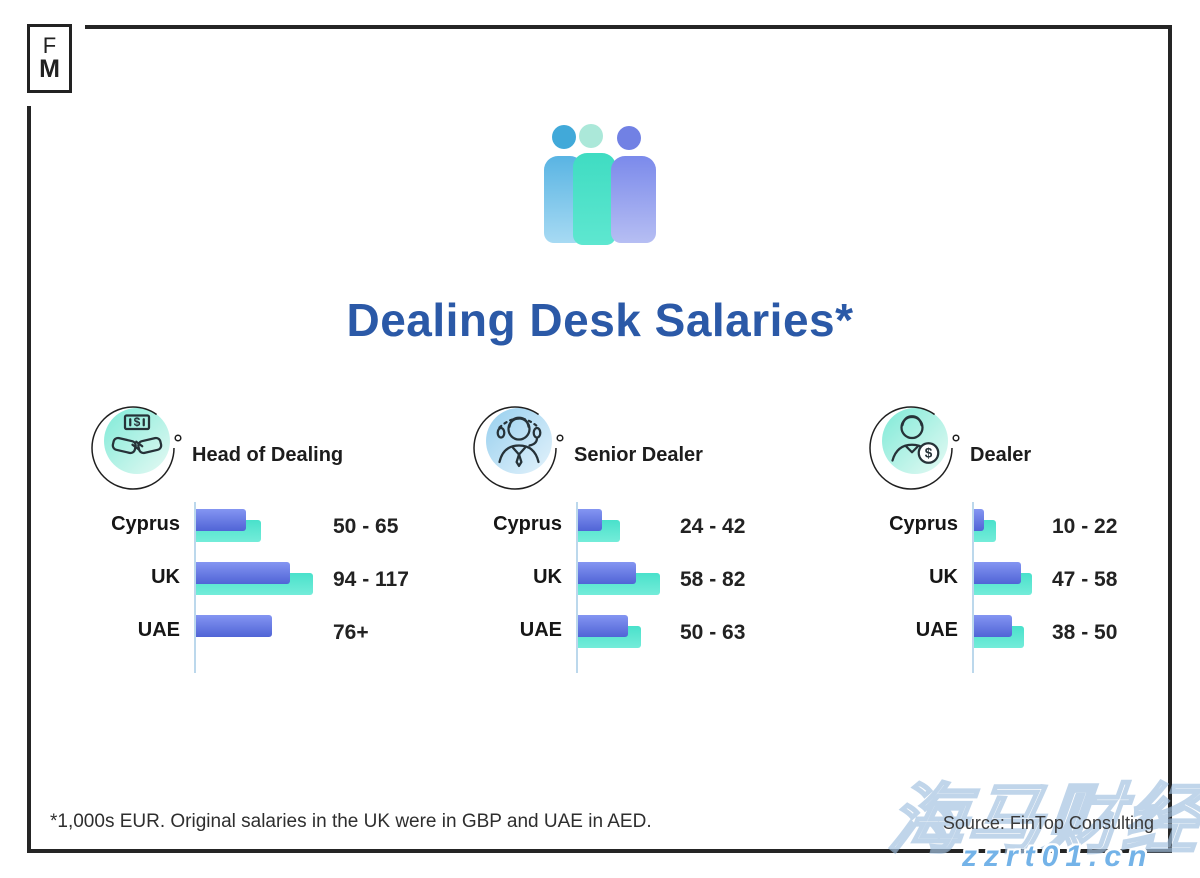 The width and height of the screenshot is (1200, 878). I want to click on frame-border-top, so click(628, 27).